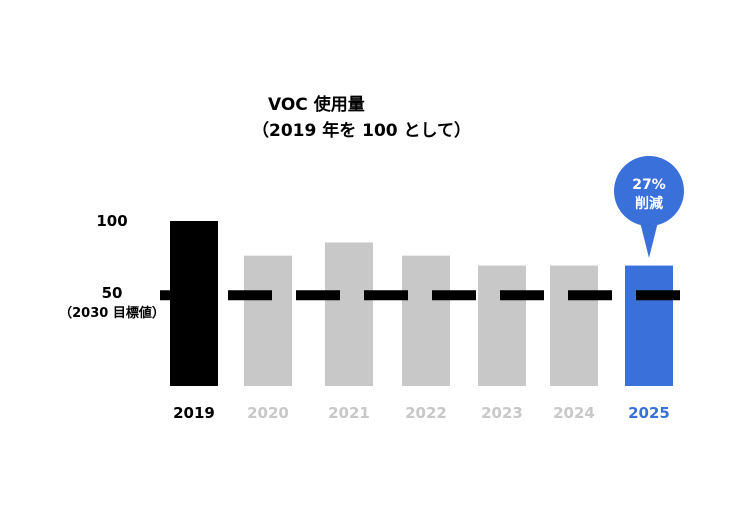  I want to click on reduction-callout: 27% 削減, so click(649, 207).